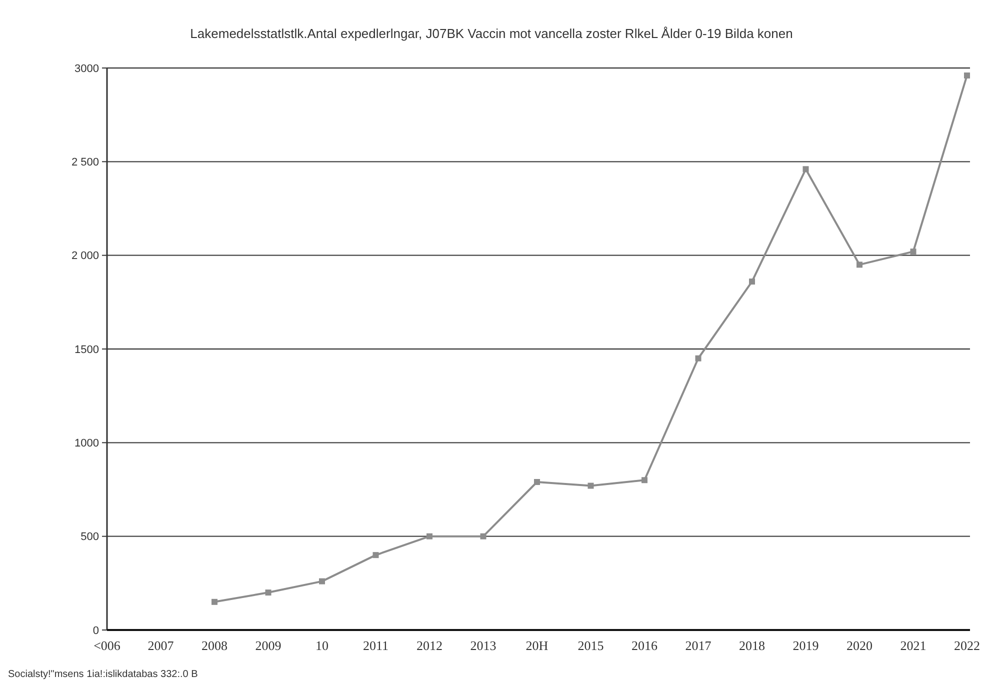 The height and width of the screenshot is (685, 983). What do you see at coordinates (483, 645) in the screenshot?
I see `x-tick-label: 2013` at bounding box center [483, 645].